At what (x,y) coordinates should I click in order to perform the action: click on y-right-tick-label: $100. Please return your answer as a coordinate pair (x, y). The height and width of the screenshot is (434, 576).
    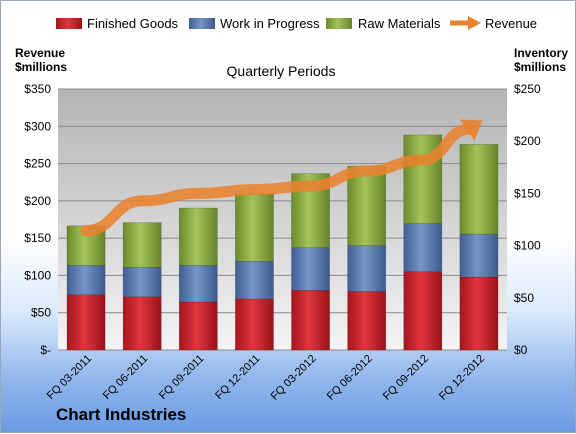
    Looking at the image, I should click on (527, 246).